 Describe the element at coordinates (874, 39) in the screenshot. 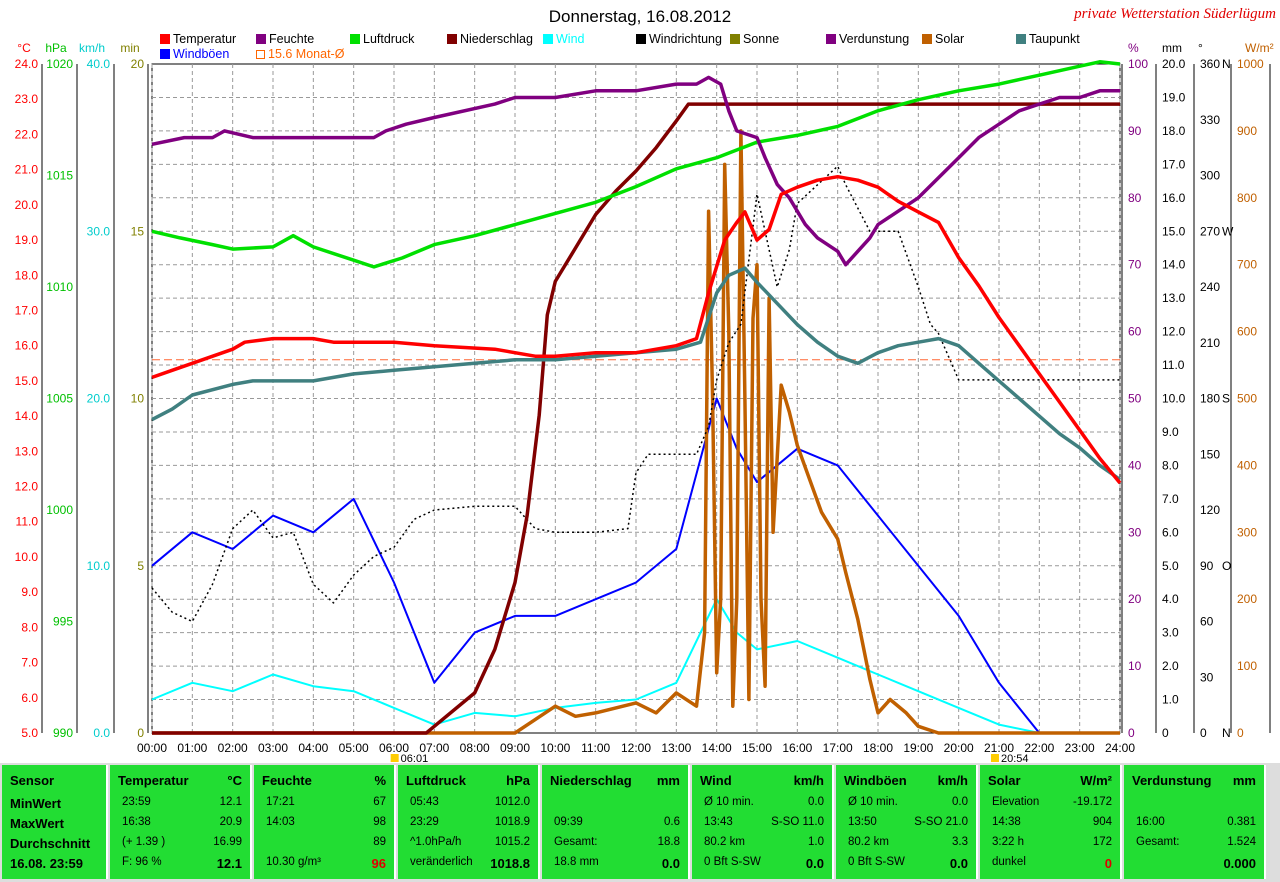

I see `legend-label: Verdunstung` at that location.